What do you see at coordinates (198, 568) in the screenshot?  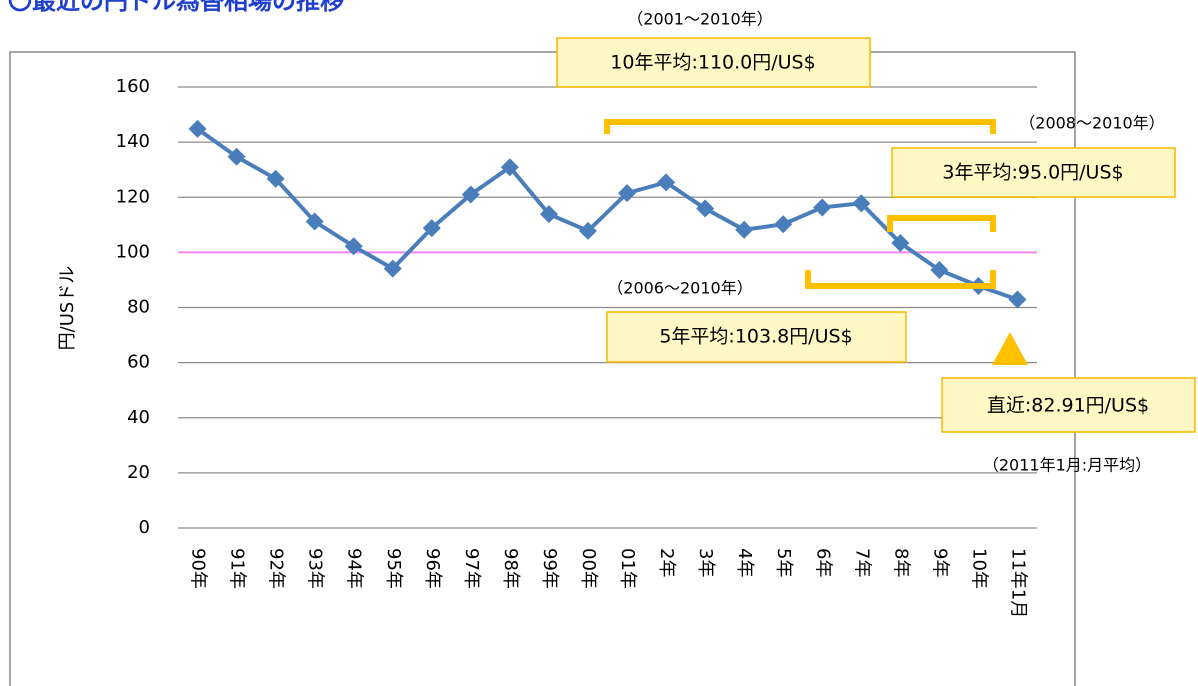 I see `x-tick-label: 90年` at bounding box center [198, 568].